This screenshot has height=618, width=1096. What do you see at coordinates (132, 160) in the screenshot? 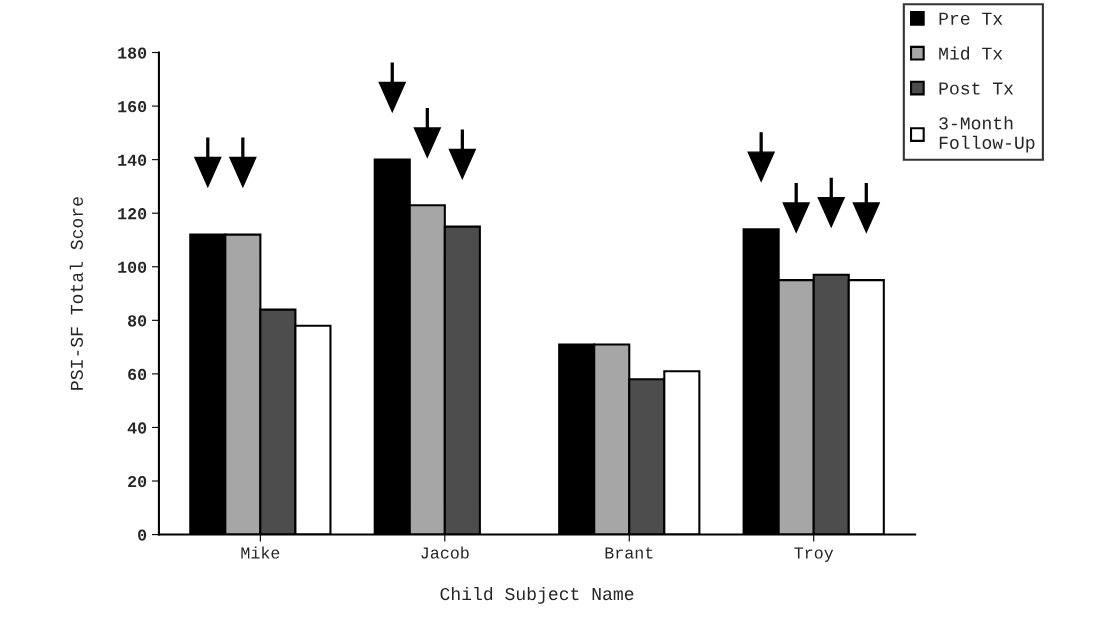
I see `y-tick-label: 140` at bounding box center [132, 160].